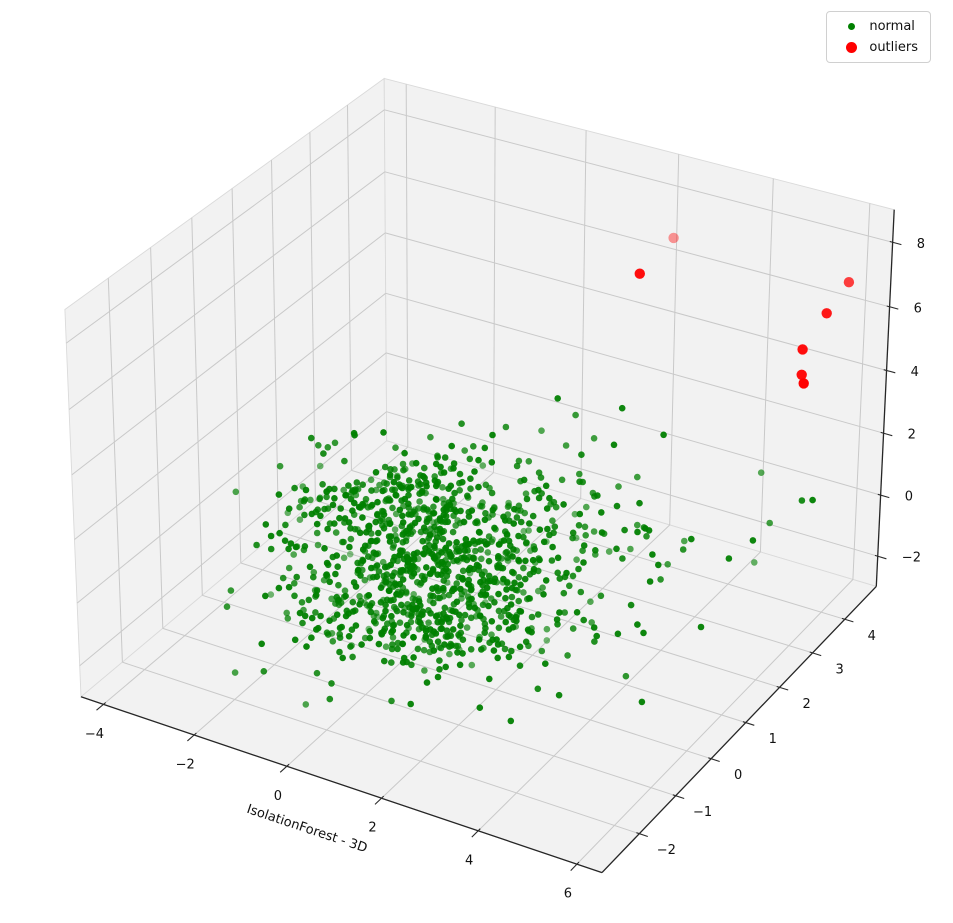 The width and height of the screenshot is (953, 923). Describe the element at coordinates (278, 796) in the screenshot. I see `x-tick-label: 0` at that location.